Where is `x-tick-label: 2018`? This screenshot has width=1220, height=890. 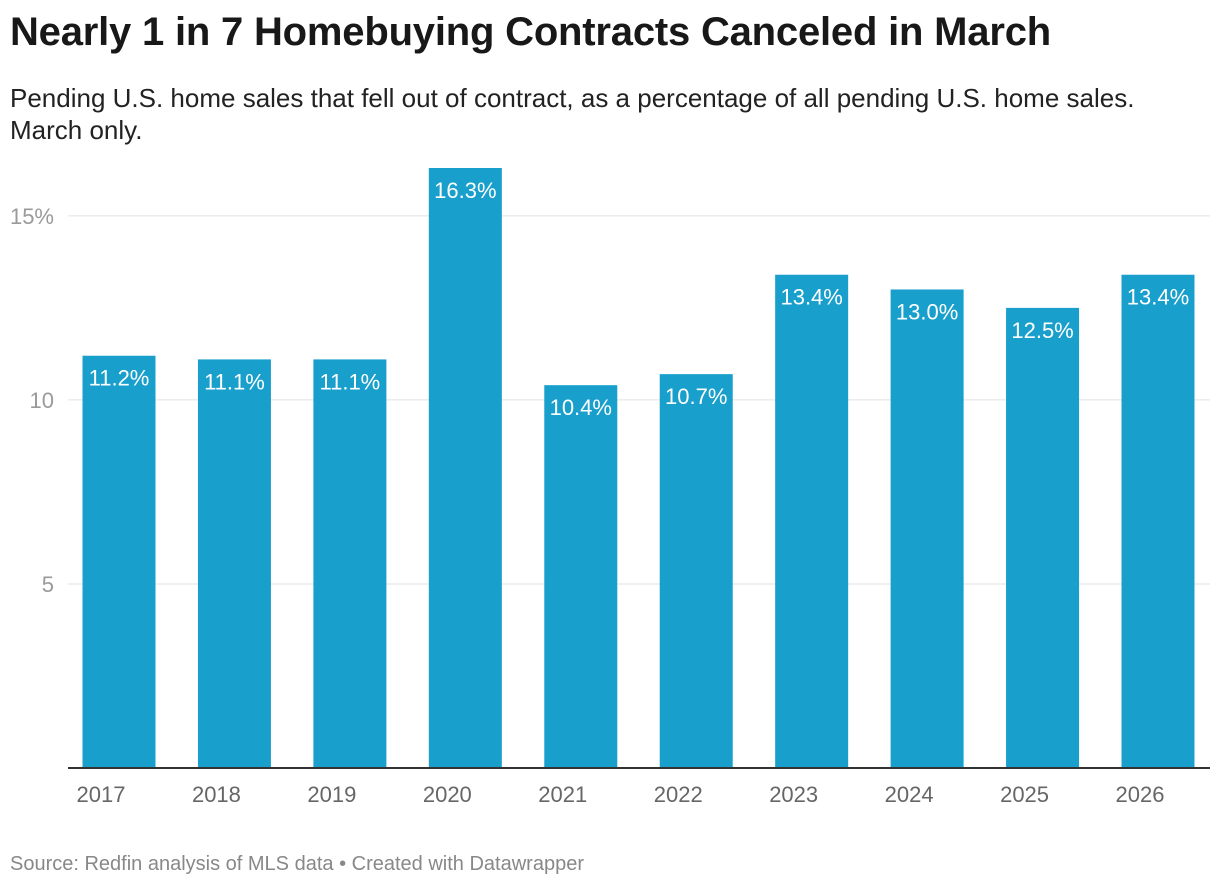
x-tick-label: 2018 is located at coordinates (216, 794).